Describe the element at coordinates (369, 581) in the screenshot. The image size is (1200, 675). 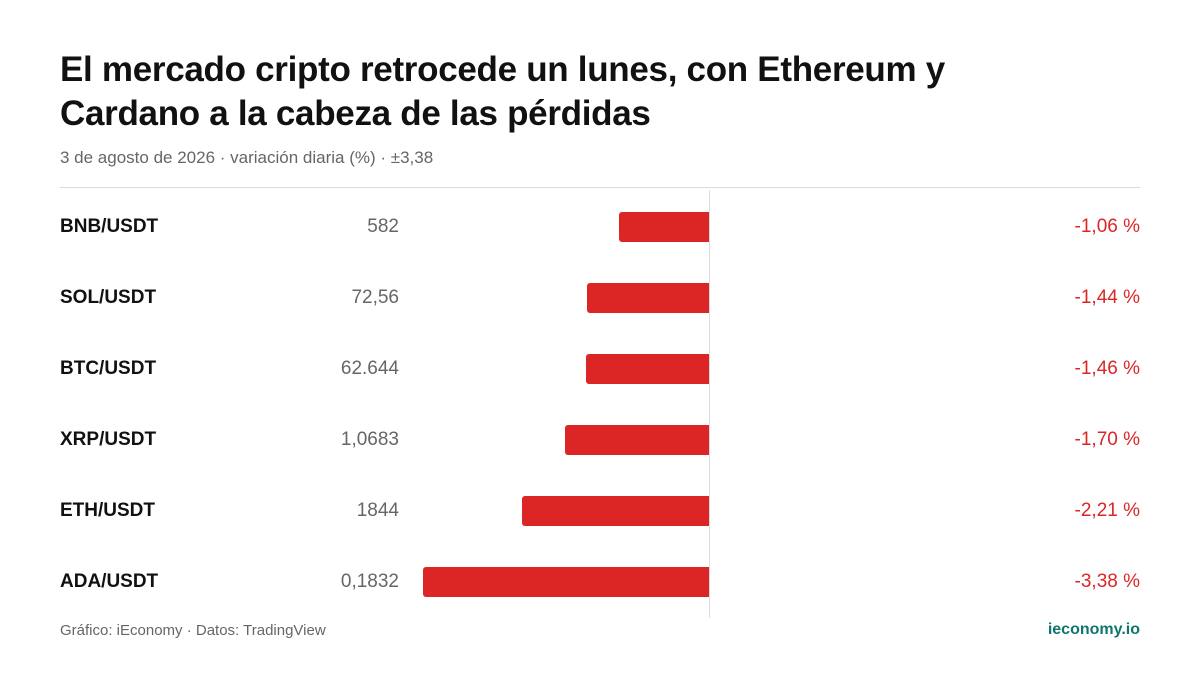
I see `price-label: 0,1832` at that location.